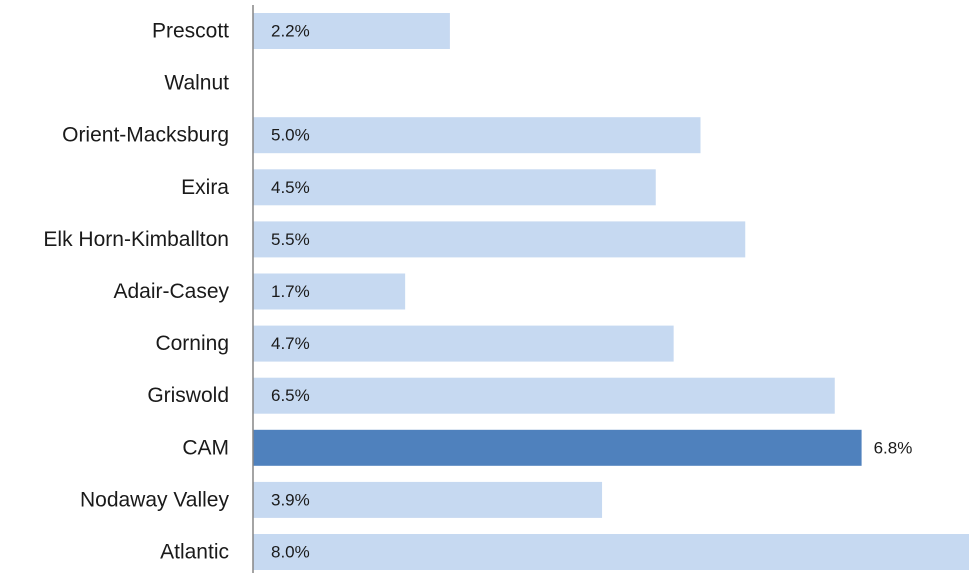  I want to click on category-label-exira: Exira, so click(205, 187).